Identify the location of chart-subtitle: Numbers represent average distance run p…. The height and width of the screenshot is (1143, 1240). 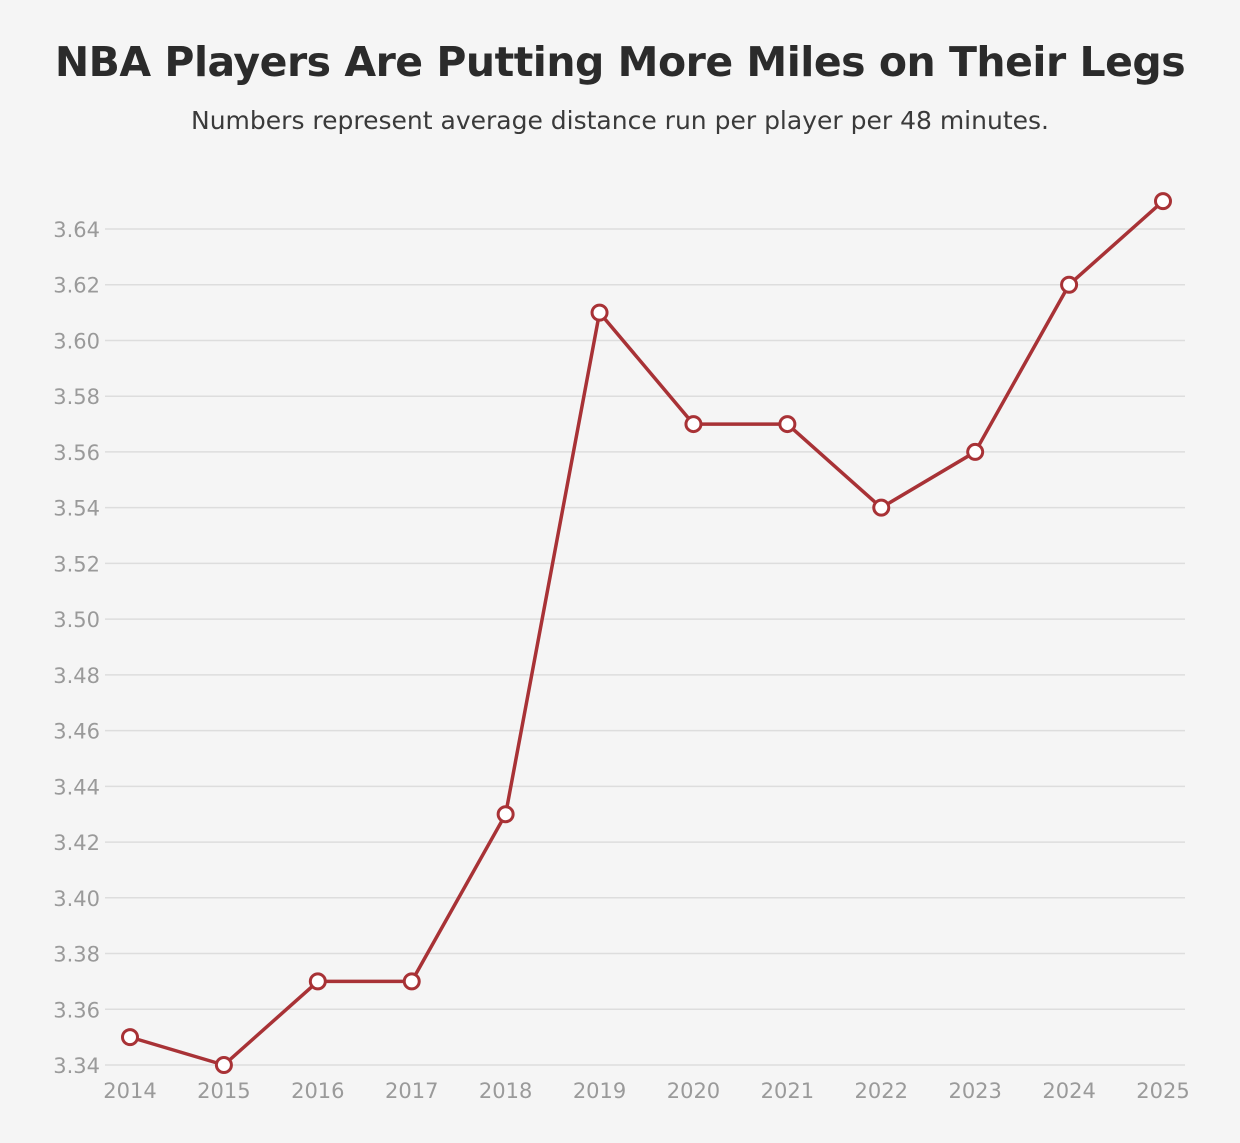
(620, 120).